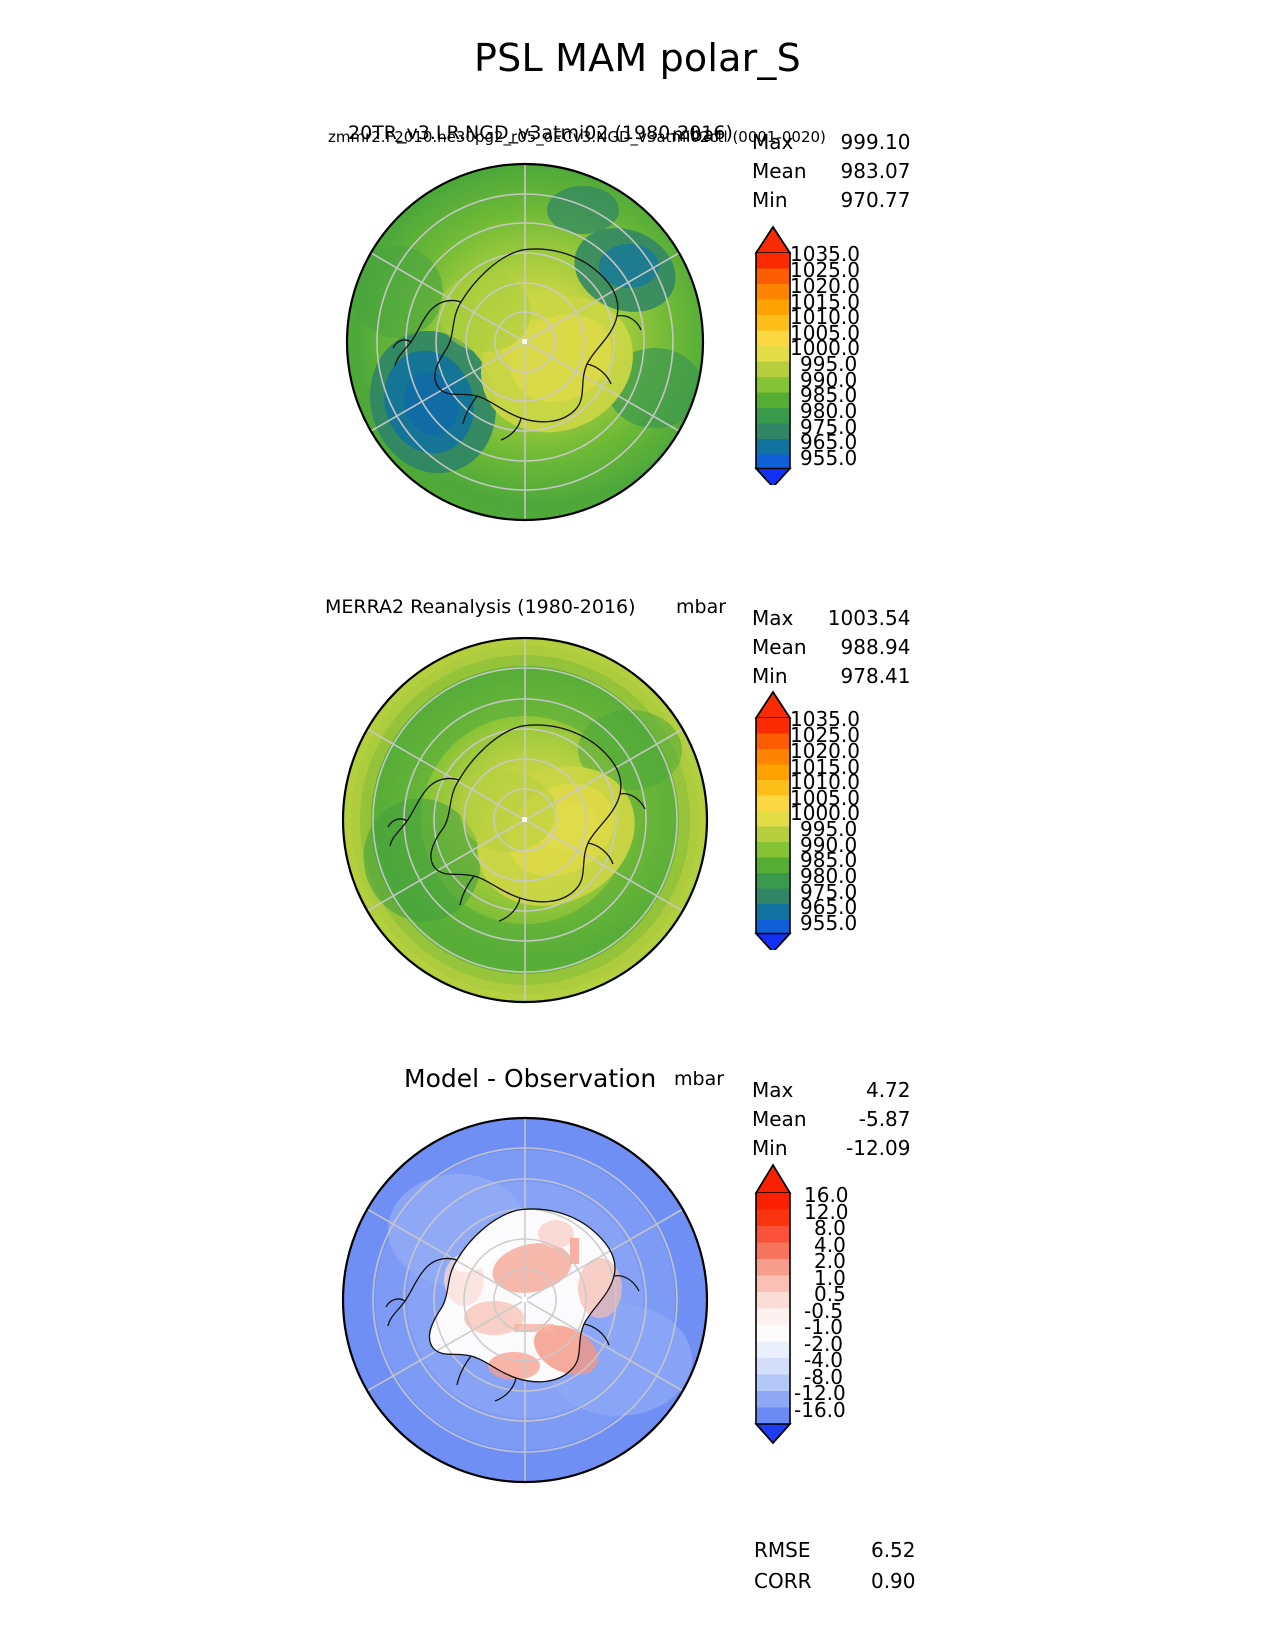 The image size is (1275, 1650). What do you see at coordinates (701, 607) in the screenshot?
I see `panel-observation-unit: mbar` at bounding box center [701, 607].